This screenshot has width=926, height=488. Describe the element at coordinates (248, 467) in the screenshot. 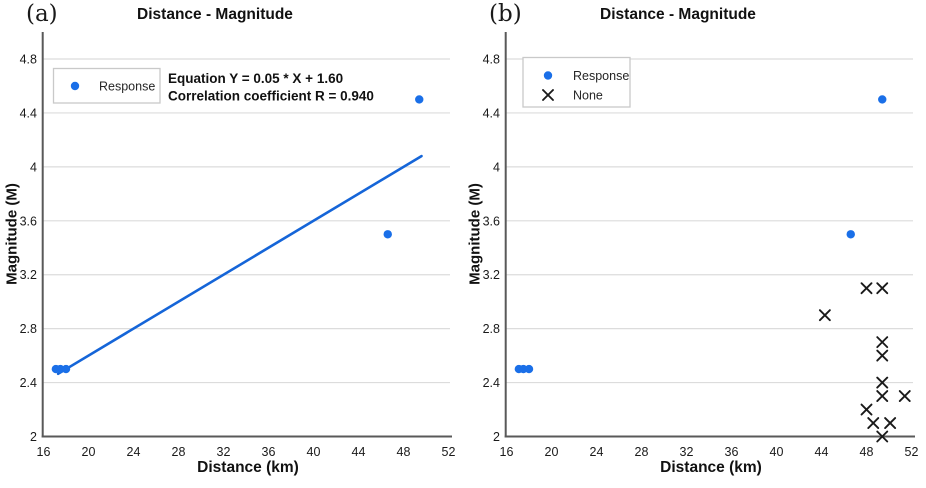

I see `panel-a-x-axis-label: Distance (km)` at that location.